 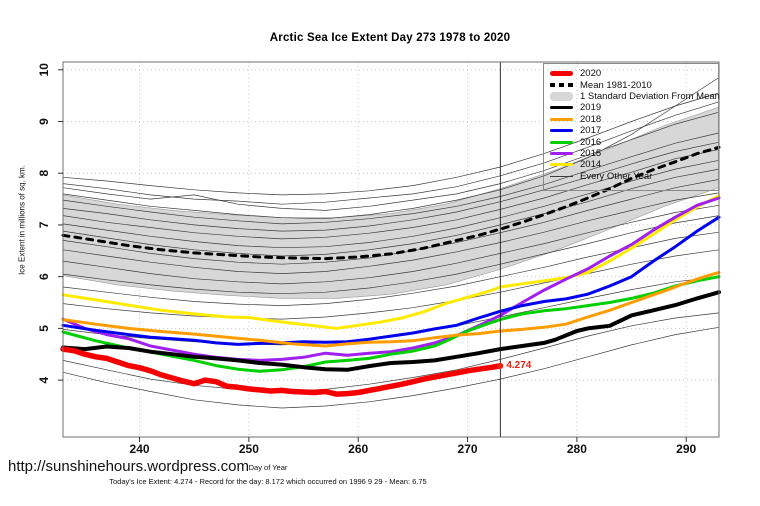 I want to click on legend-label: 1 Standard Deviation From Mean, so click(x=650, y=96).